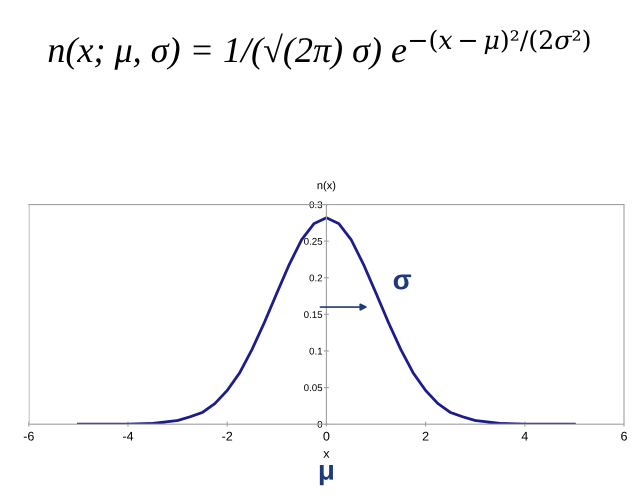 The height and width of the screenshot is (499, 640). I want to click on x-axis-title: x, so click(326, 454).